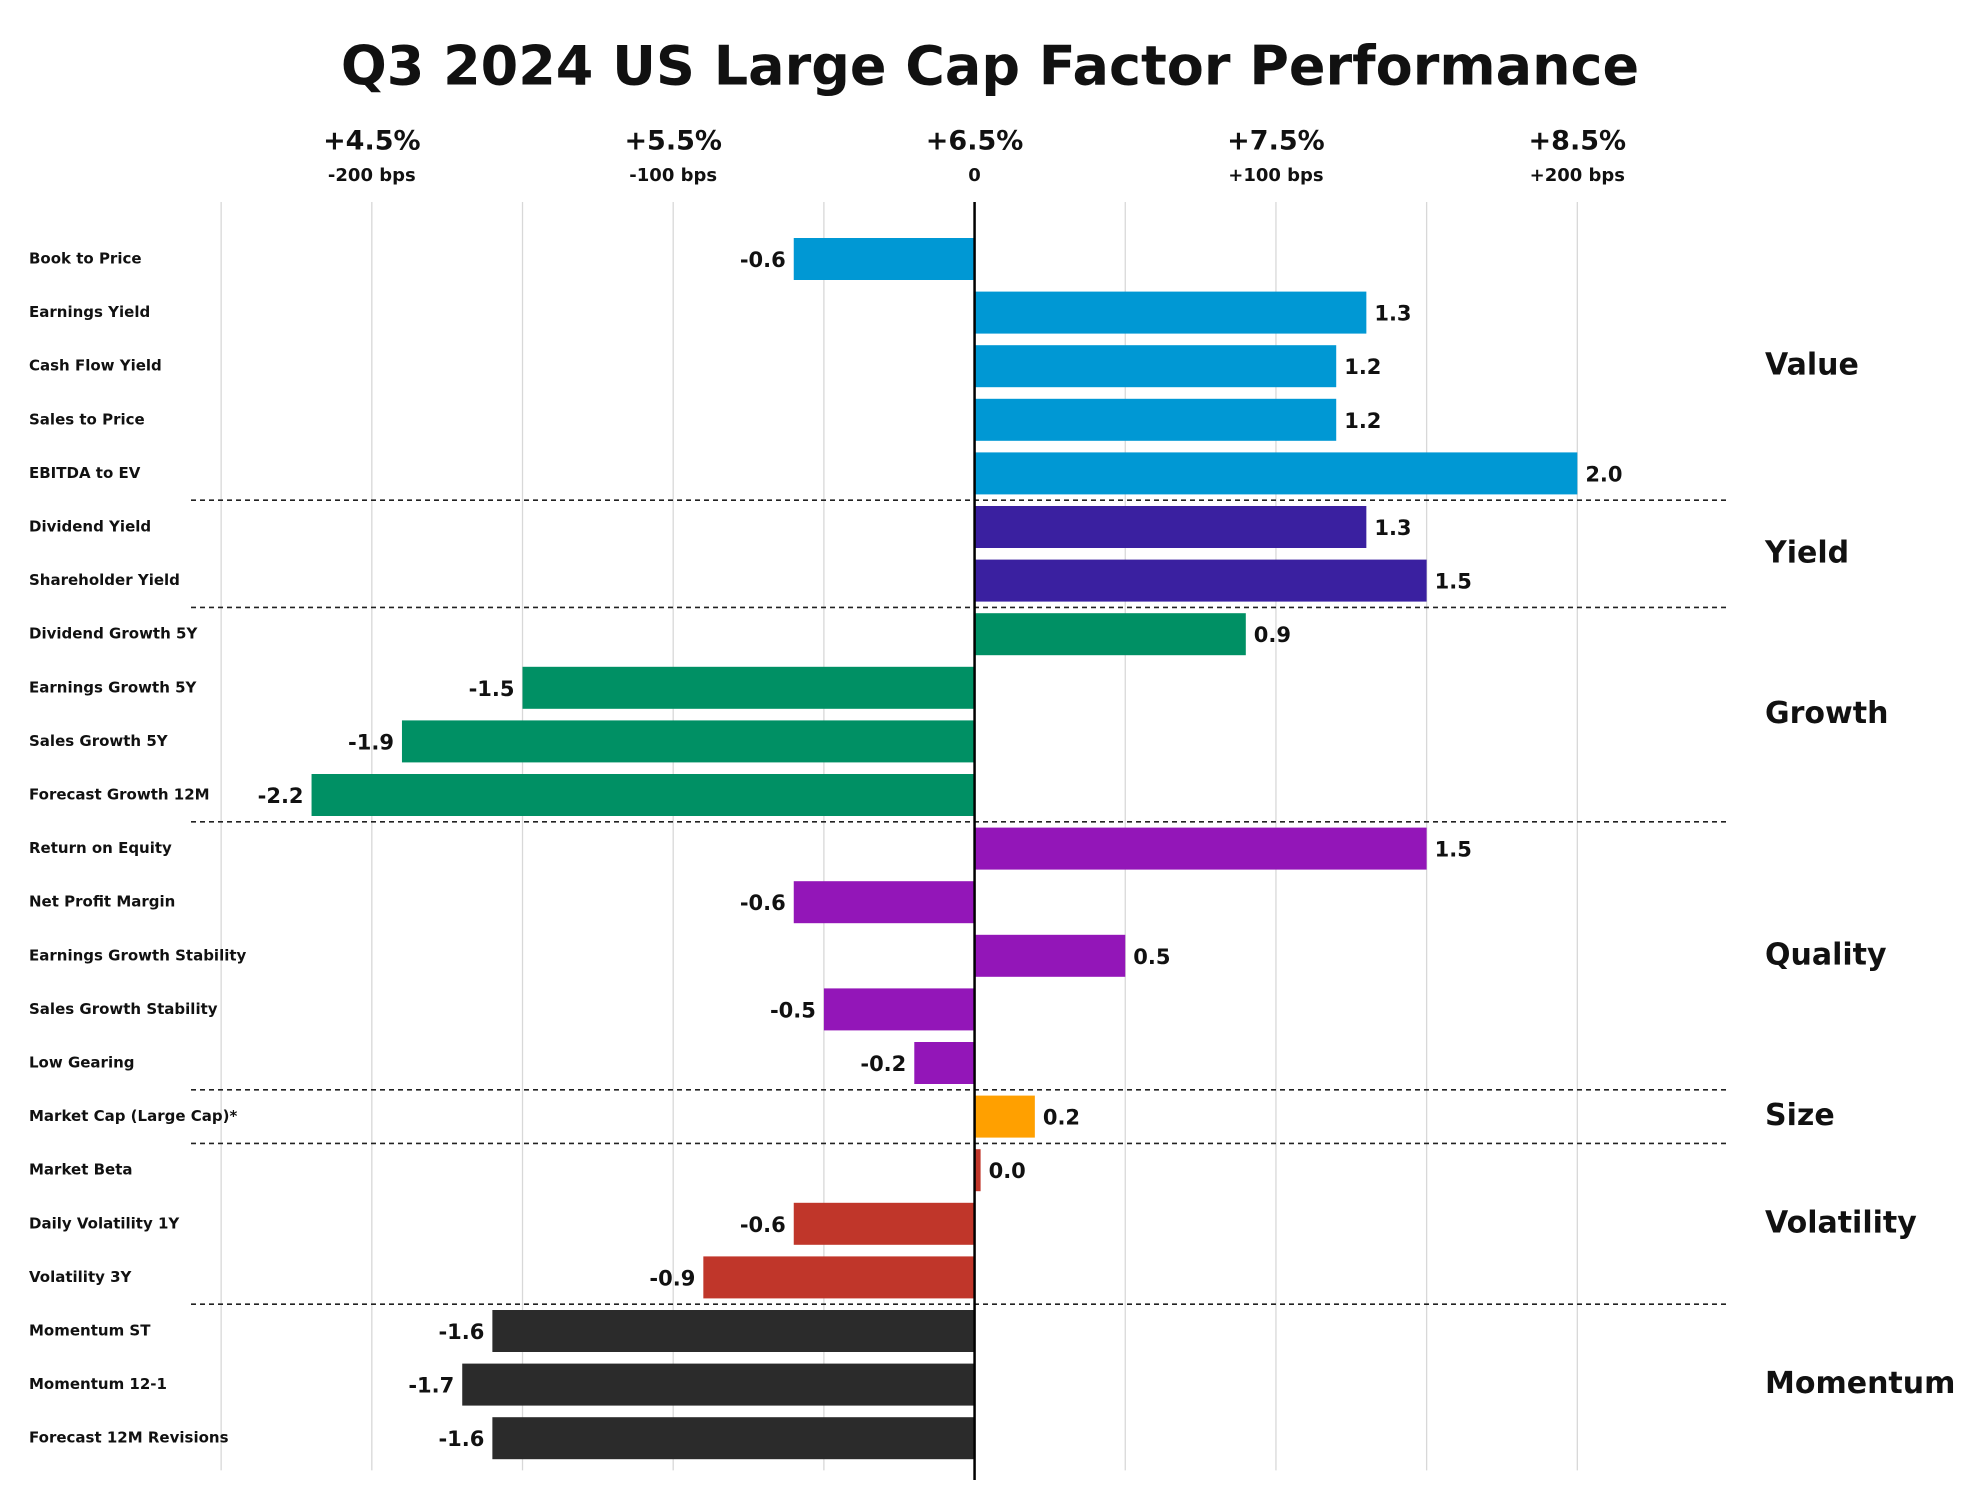 The width and height of the screenshot is (1981, 1511). What do you see at coordinates (90, 1331) in the screenshot?
I see `y-tick-label: Momentum ST` at bounding box center [90, 1331].